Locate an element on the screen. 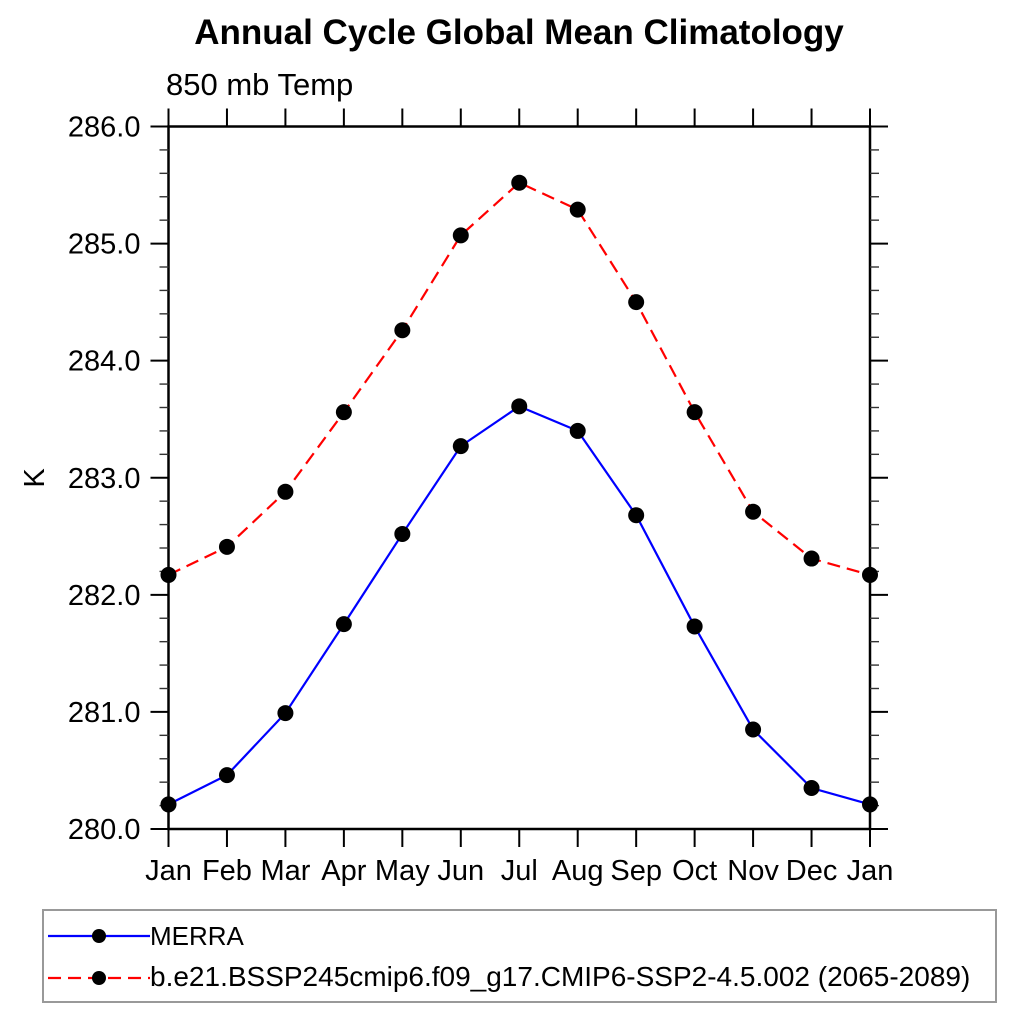  x-tick-label: Jun is located at coordinates (460, 871).